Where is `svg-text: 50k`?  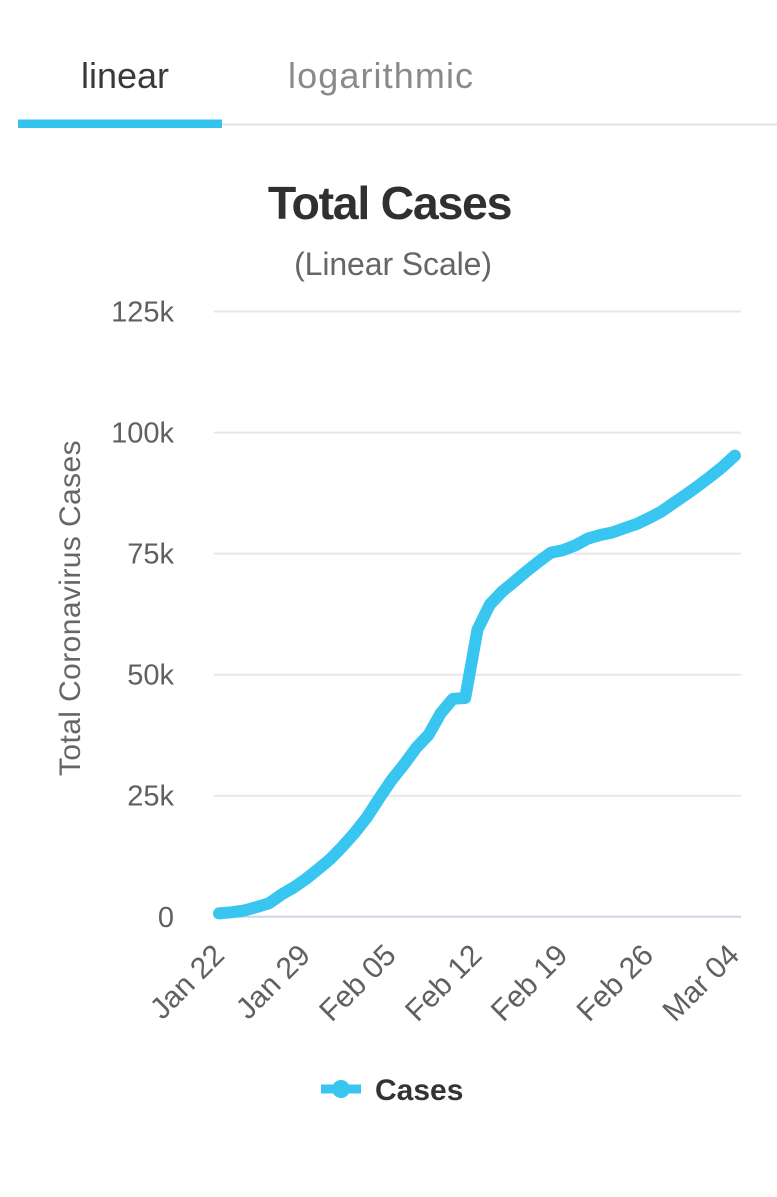
svg-text: 50k is located at coordinates (150, 676).